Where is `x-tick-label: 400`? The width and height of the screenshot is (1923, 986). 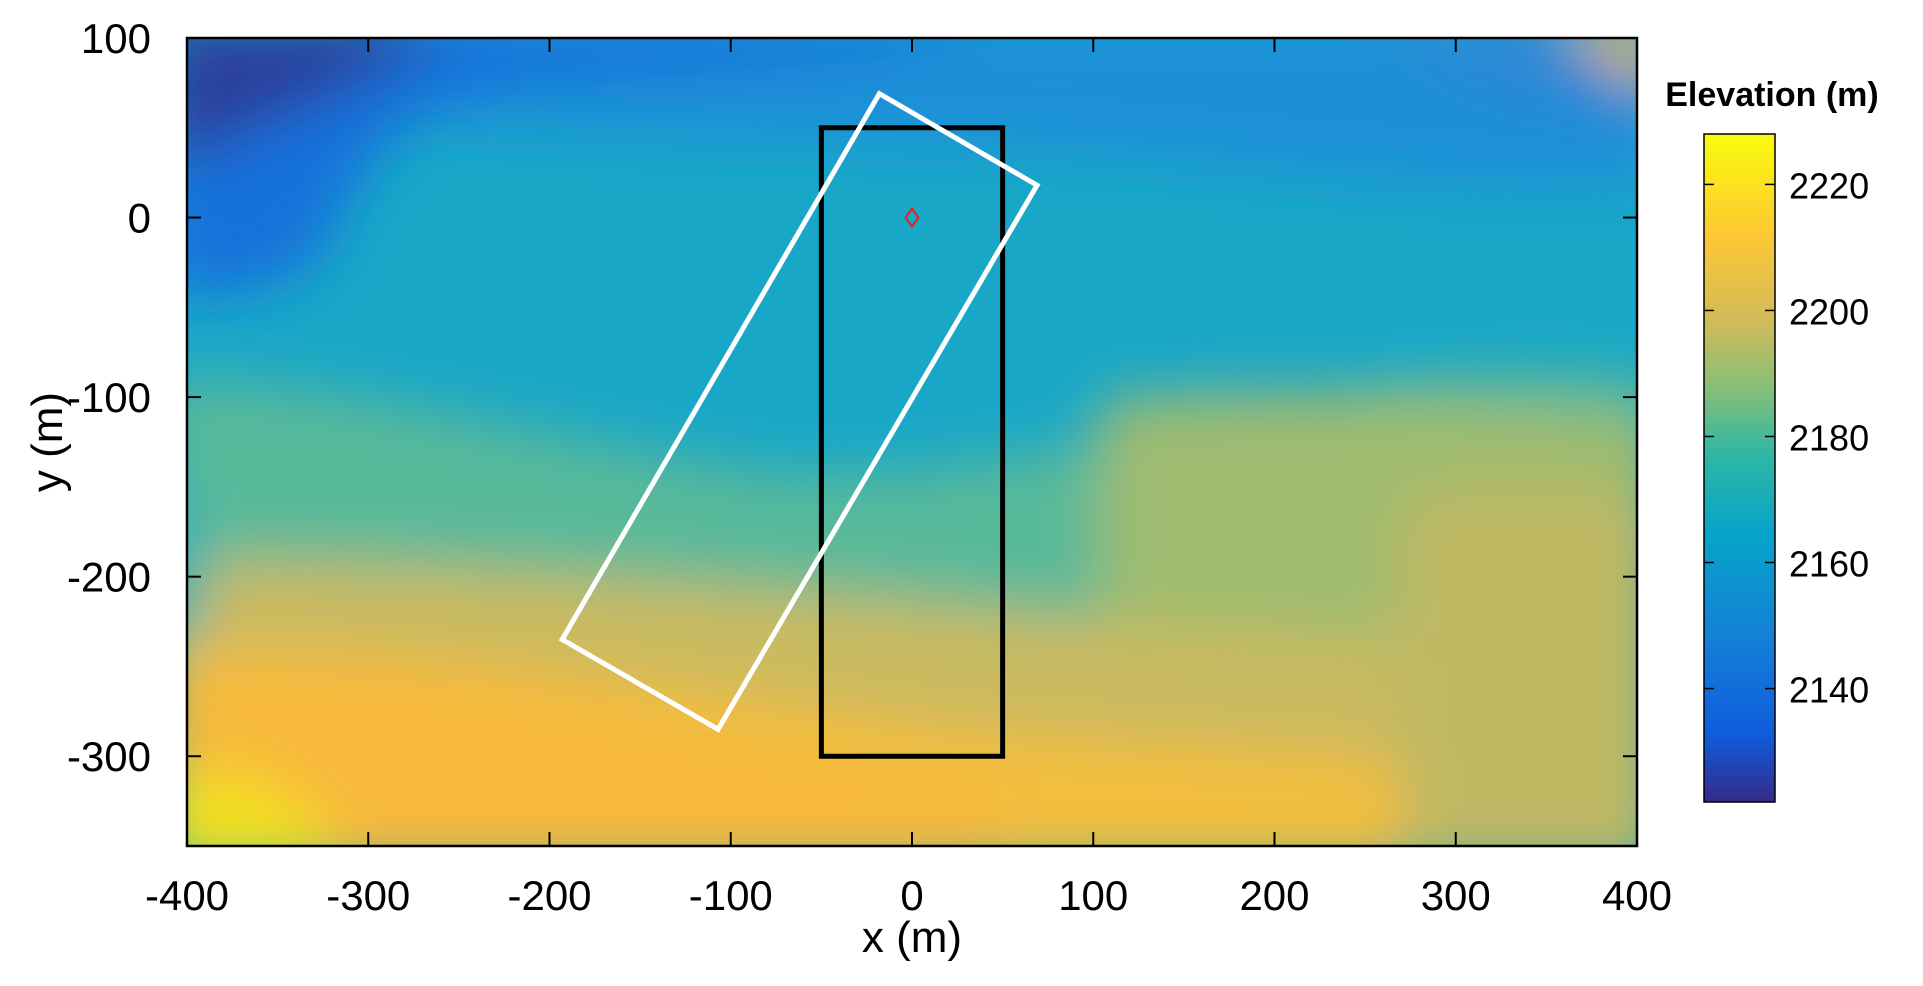 x-tick-label: 400 is located at coordinates (1637, 895).